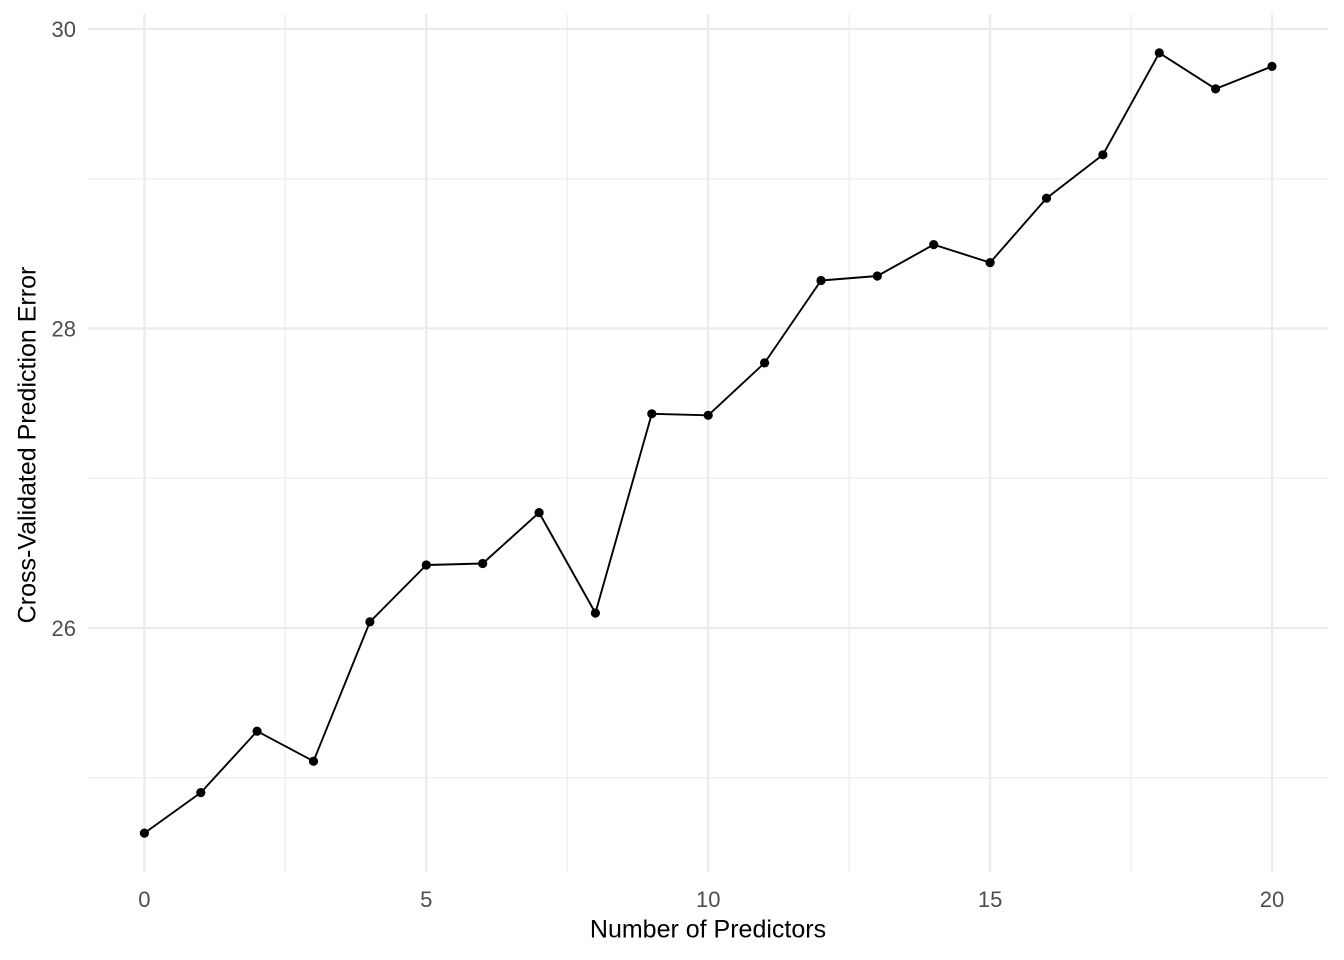 This screenshot has height=960, width=1344. Describe the element at coordinates (708, 899) in the screenshot. I see `x-tick-label: 10` at that location.